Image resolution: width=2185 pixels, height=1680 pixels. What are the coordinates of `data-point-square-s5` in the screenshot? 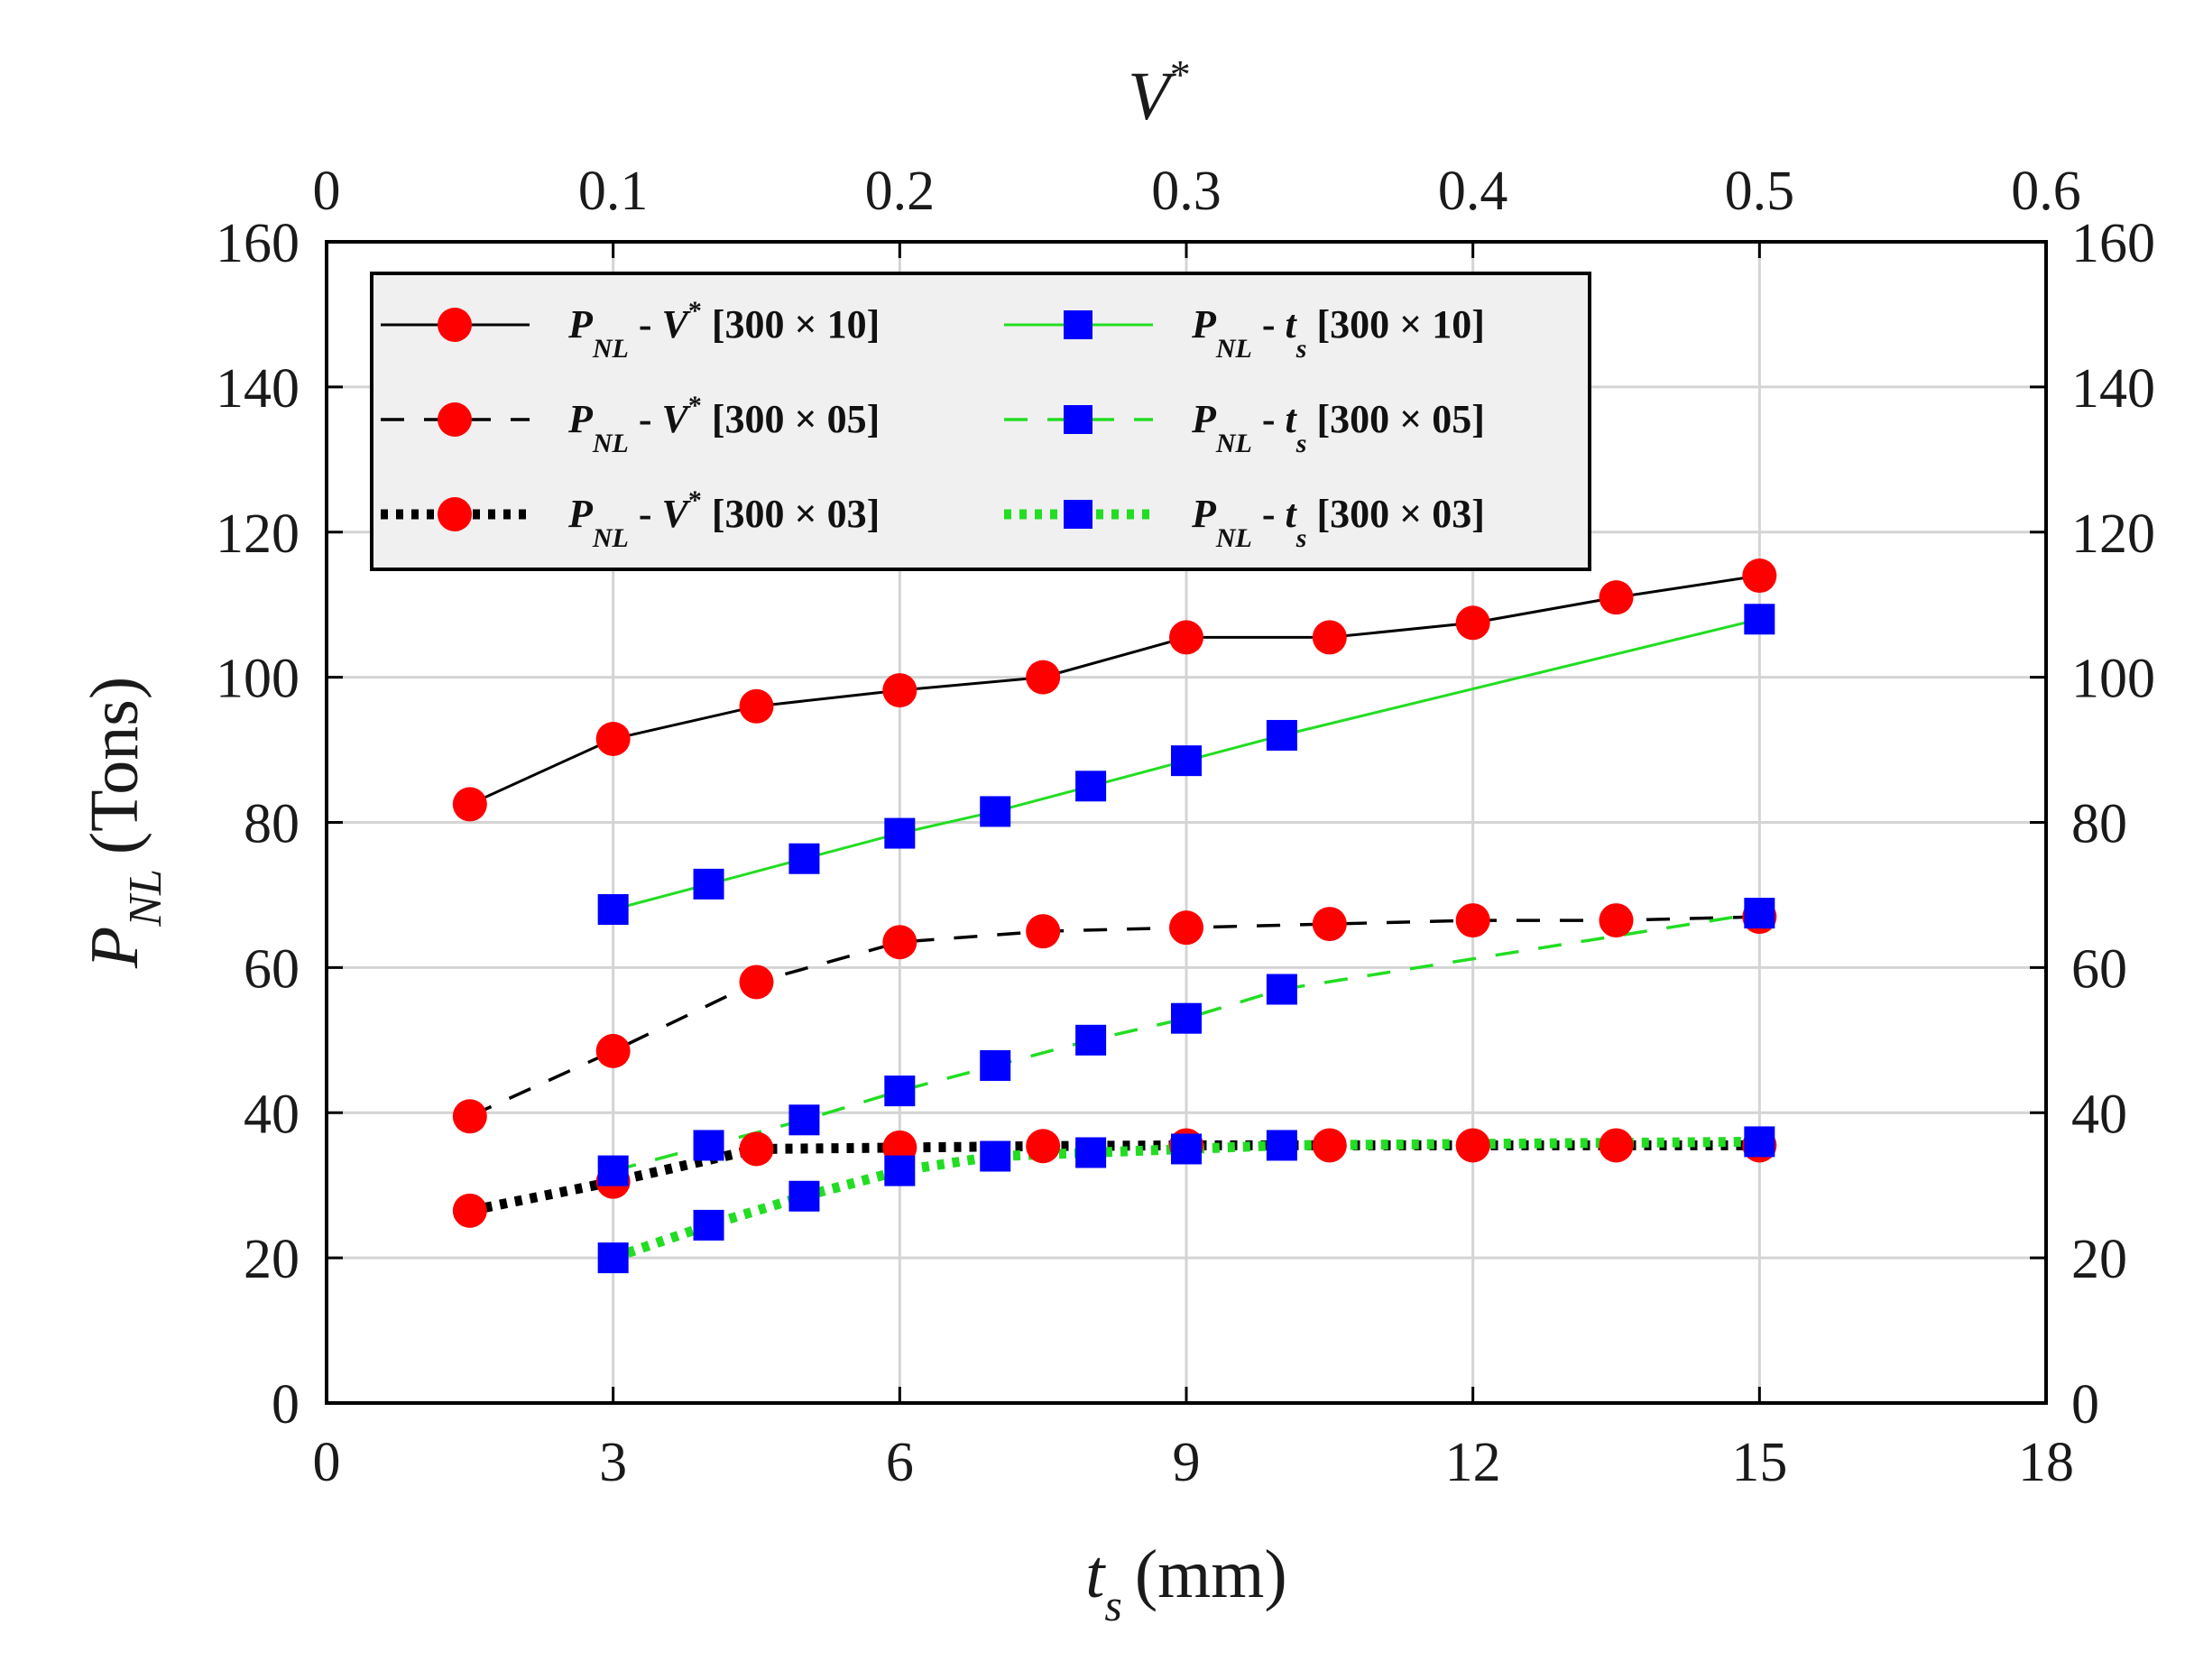 It's located at (708, 1145).